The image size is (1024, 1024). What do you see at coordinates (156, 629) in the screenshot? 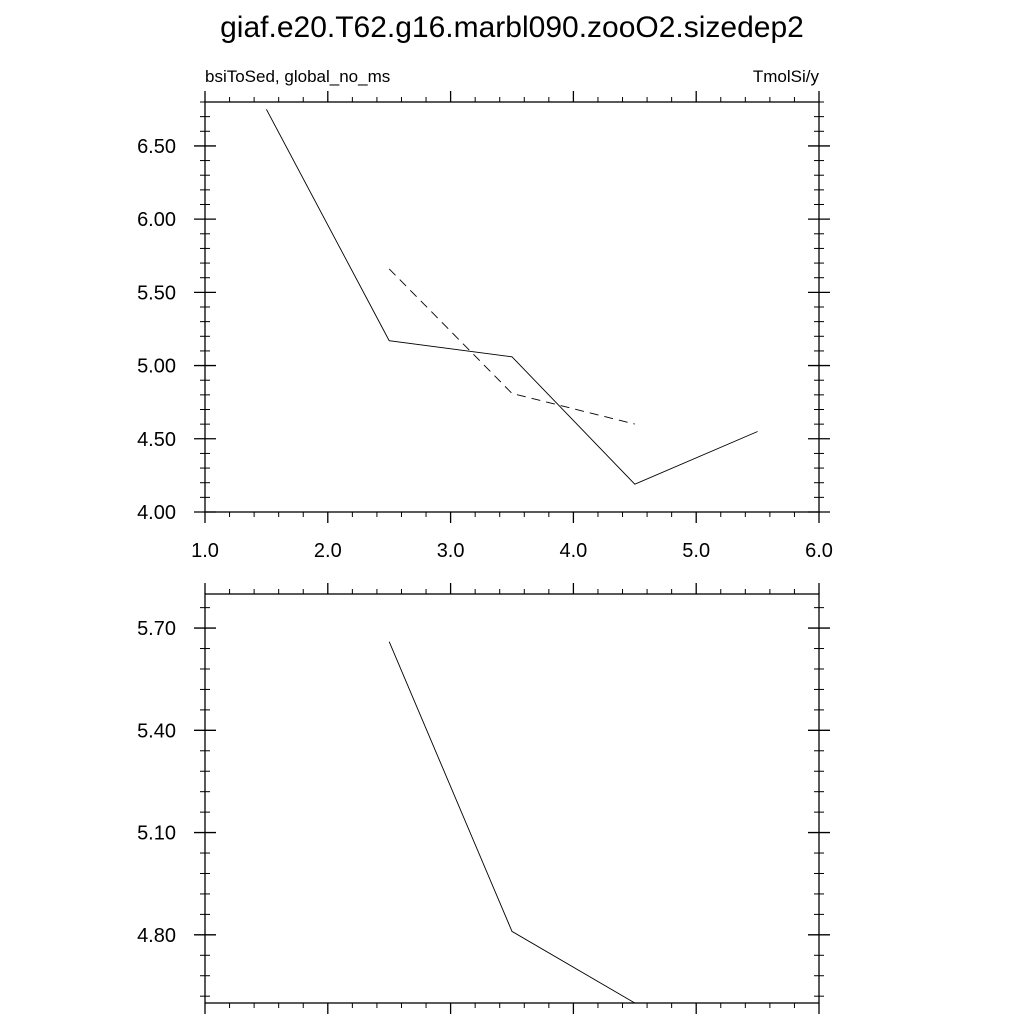
I see `bottom-chart-y-tick-label: 5.70` at bounding box center [156, 629].